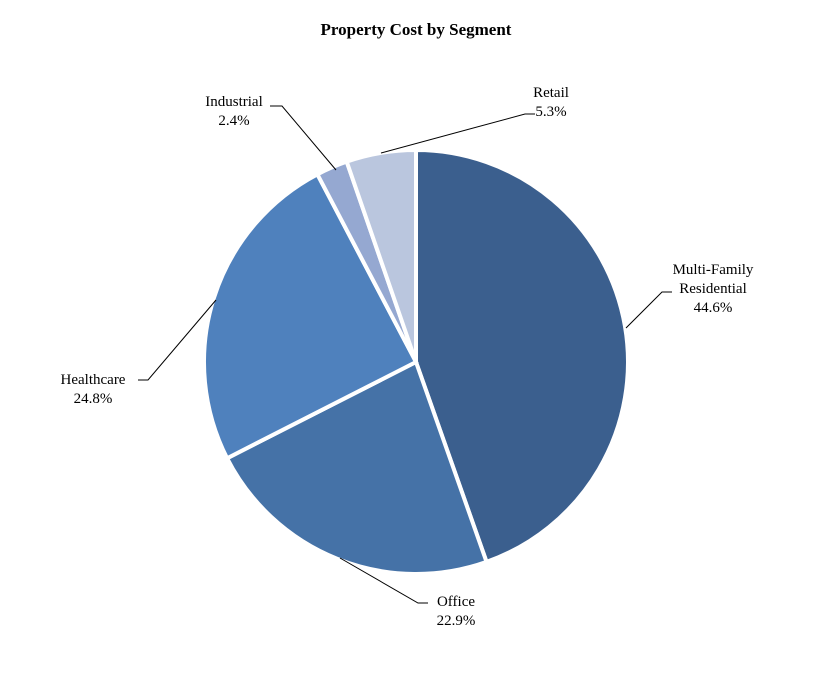  I want to click on chart-title: Property Cost by Segment, so click(416, 29).